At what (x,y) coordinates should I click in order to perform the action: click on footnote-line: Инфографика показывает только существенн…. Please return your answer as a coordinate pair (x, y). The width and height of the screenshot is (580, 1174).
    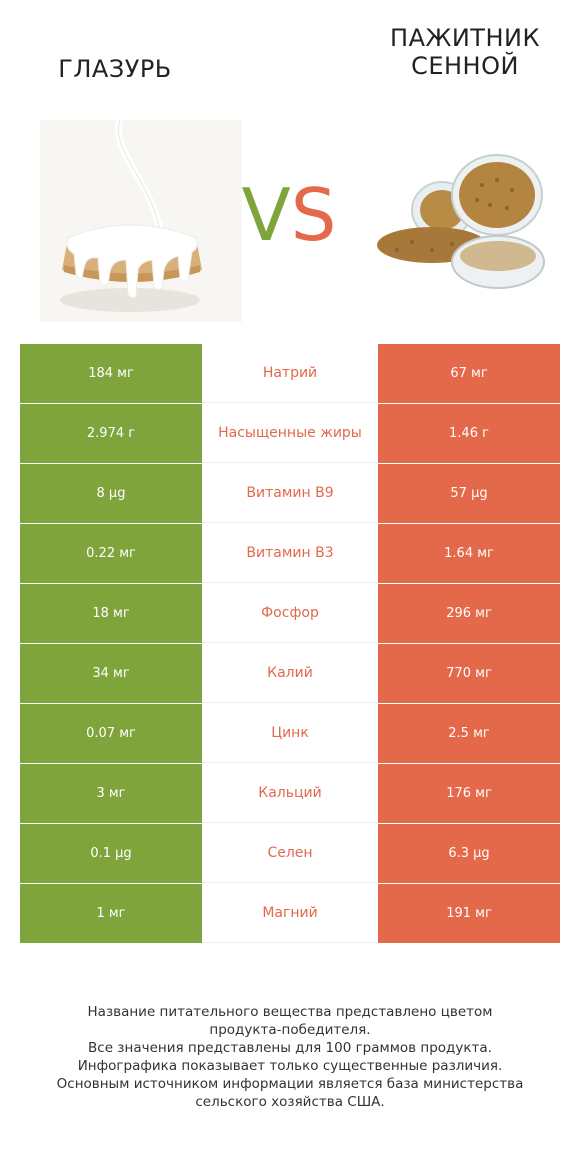
    Looking at the image, I should click on (290, 1066).